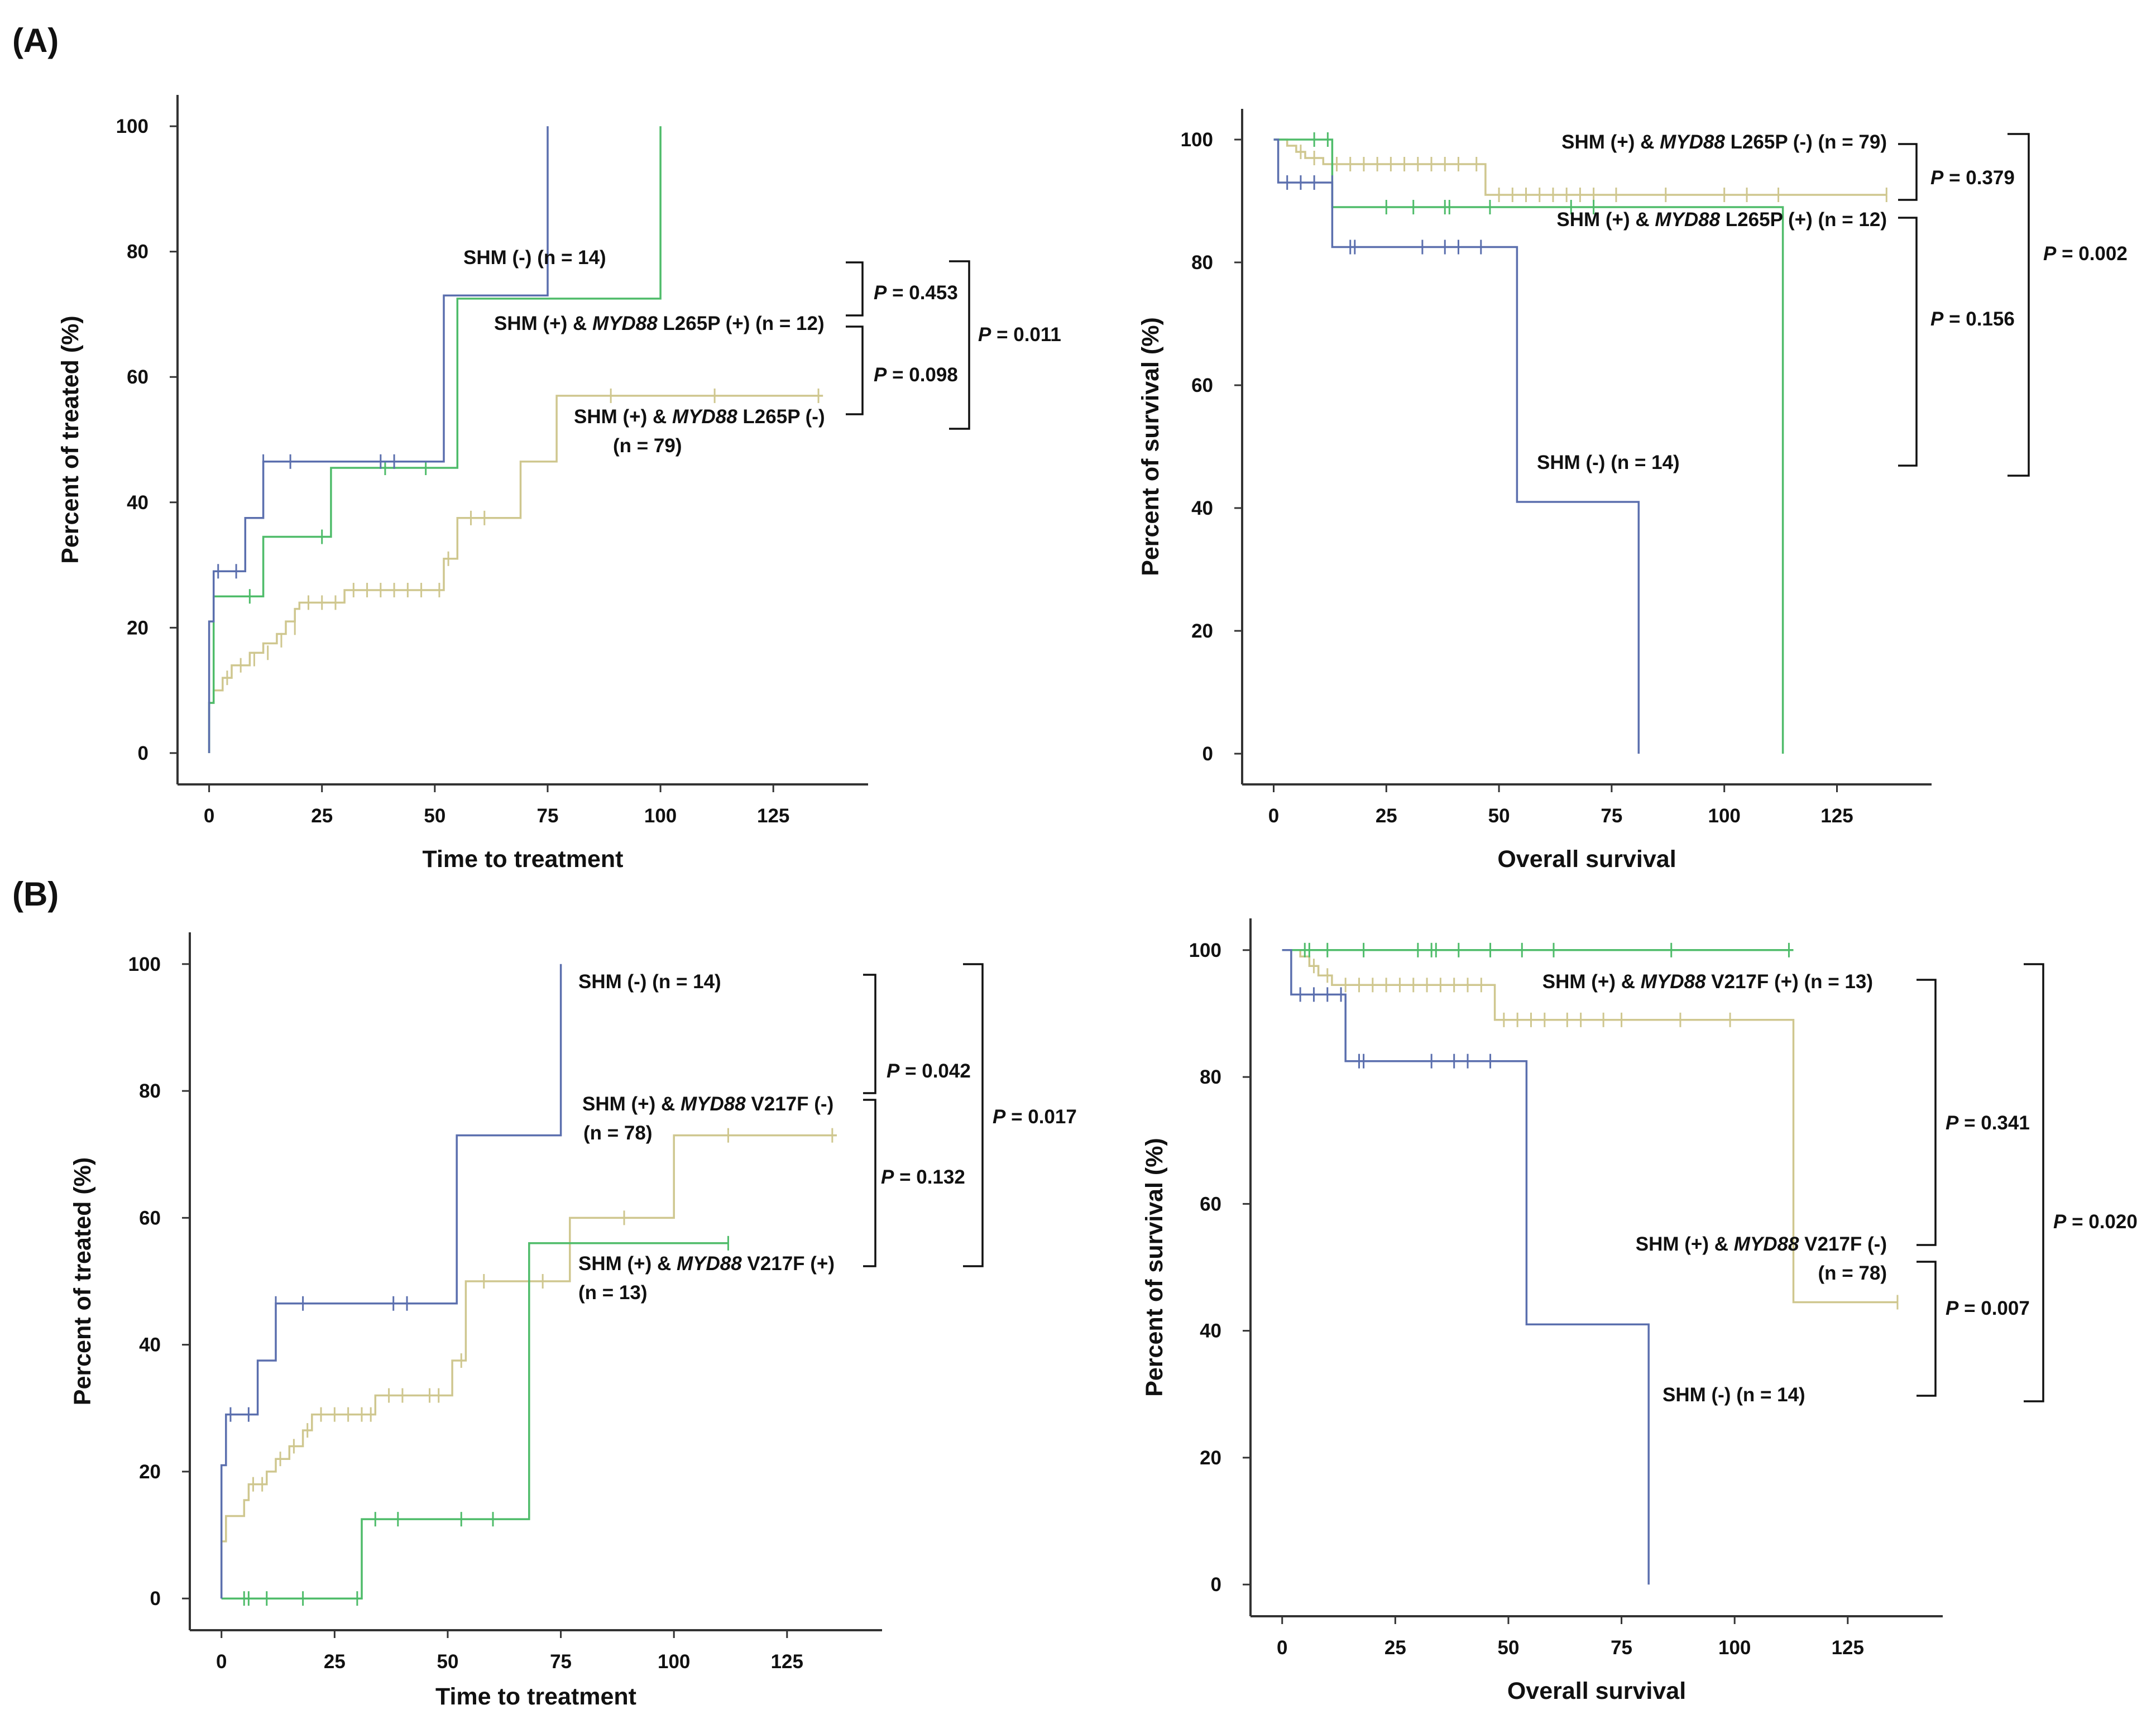 Image resolution: width=2156 pixels, height=1724 pixels. Describe the element at coordinates (1155, 1267) in the screenshot. I see `y-axis-title: Percent of survival (%)` at that location.